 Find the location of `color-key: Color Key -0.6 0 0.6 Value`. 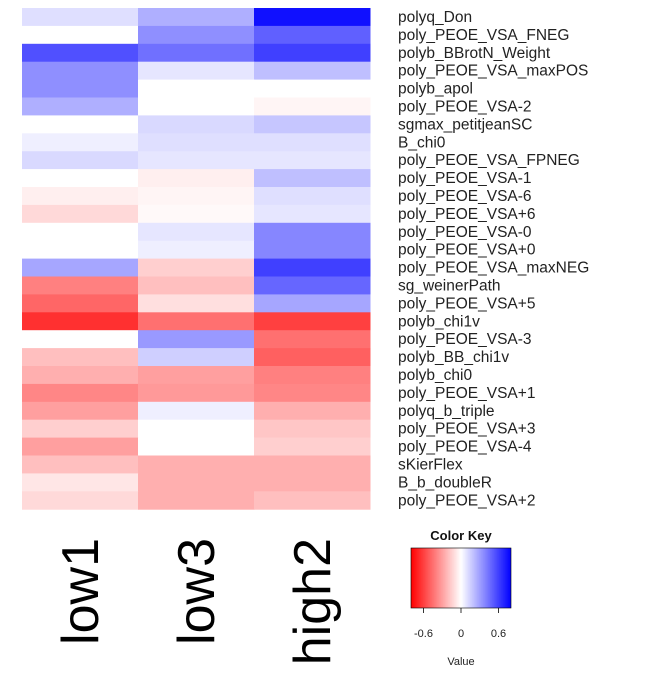

color-key: Color Key -0.6 0 0.6 Value is located at coordinates (461, 598).